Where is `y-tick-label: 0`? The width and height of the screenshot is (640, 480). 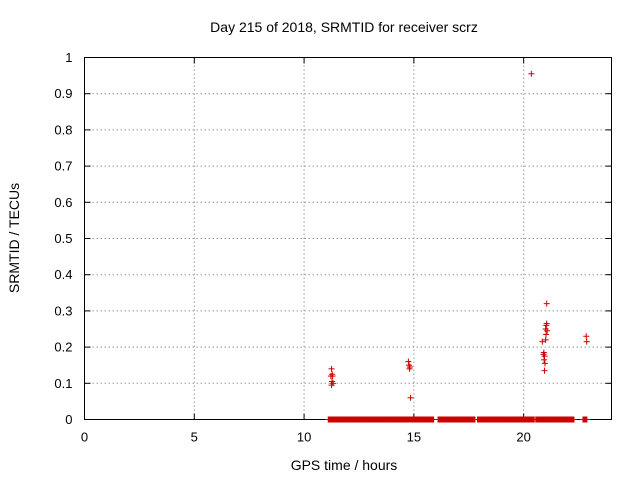 y-tick-label: 0 is located at coordinates (68, 419).